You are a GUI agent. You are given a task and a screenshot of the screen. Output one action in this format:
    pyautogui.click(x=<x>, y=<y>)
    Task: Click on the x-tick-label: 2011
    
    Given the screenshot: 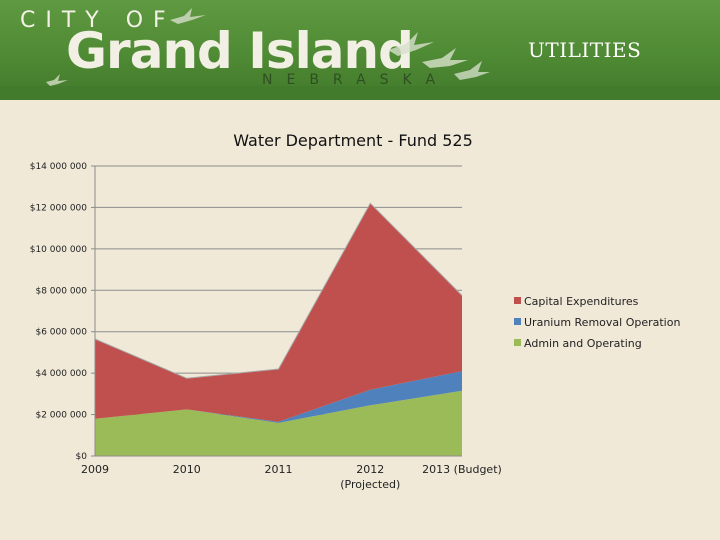 What is the action you would take?
    pyautogui.click(x=279, y=469)
    